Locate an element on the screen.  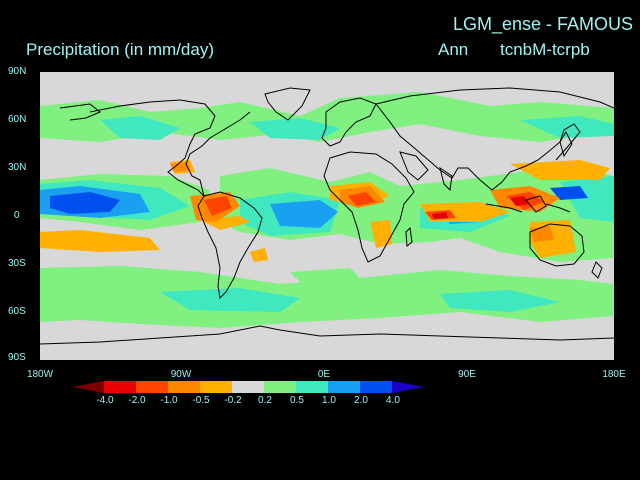
season-label: Ann is located at coordinates (453, 49).